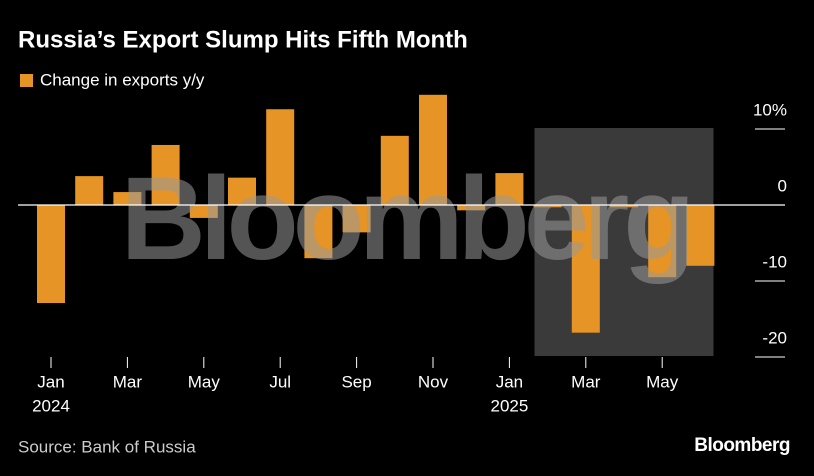  I want to click on x-year-label: 2024, so click(51, 405).